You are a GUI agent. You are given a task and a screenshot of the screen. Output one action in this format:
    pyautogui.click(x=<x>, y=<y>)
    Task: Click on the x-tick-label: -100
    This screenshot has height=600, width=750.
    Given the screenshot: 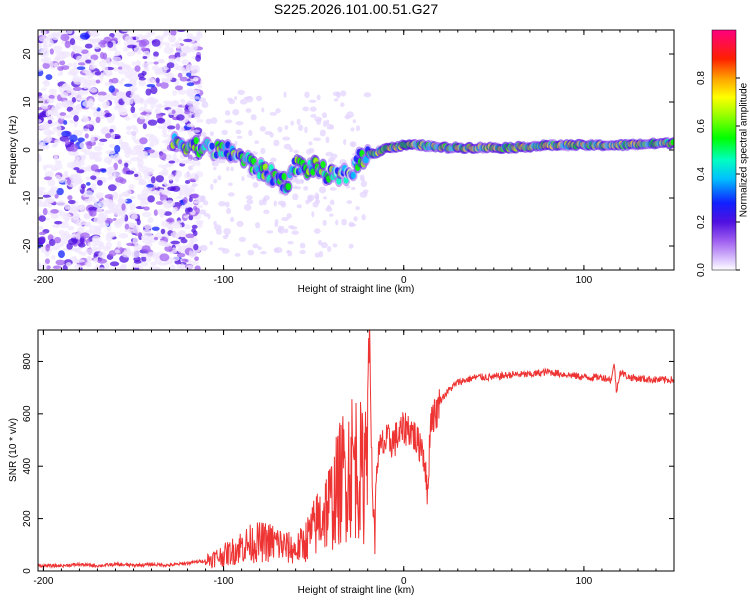 What is the action you would take?
    pyautogui.click(x=224, y=280)
    